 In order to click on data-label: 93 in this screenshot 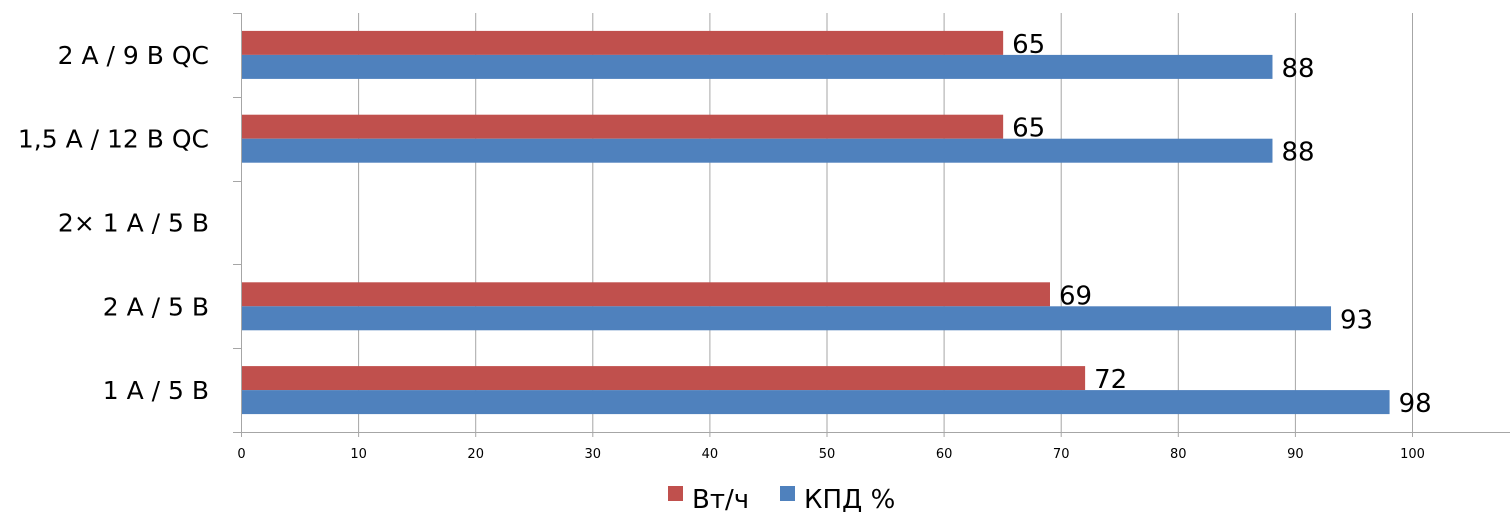, I will do `click(1356, 320)`.